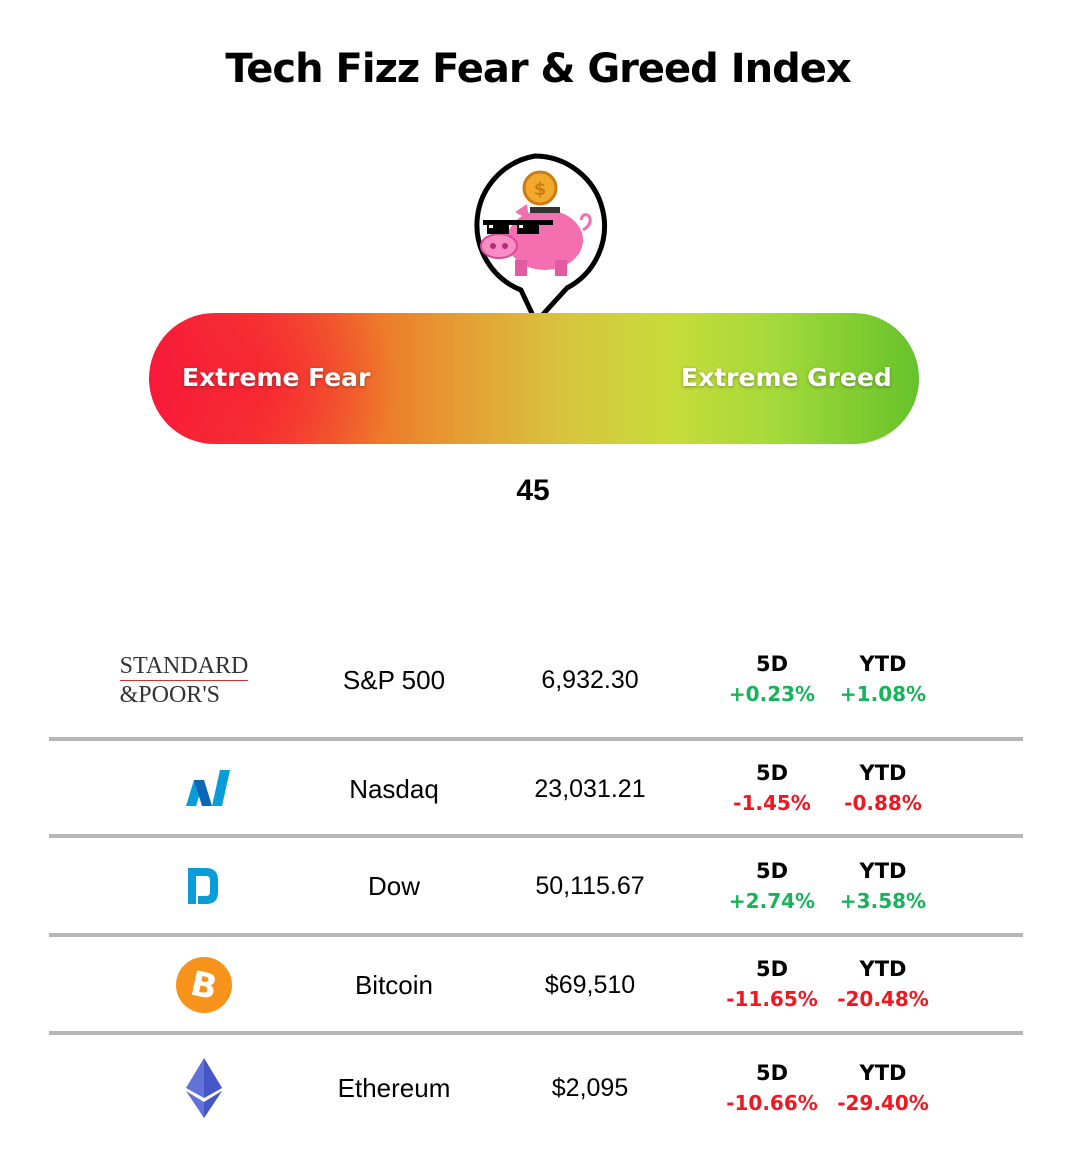  What do you see at coordinates (394, 788) in the screenshot?
I see `asset-name: Nasdaq` at bounding box center [394, 788].